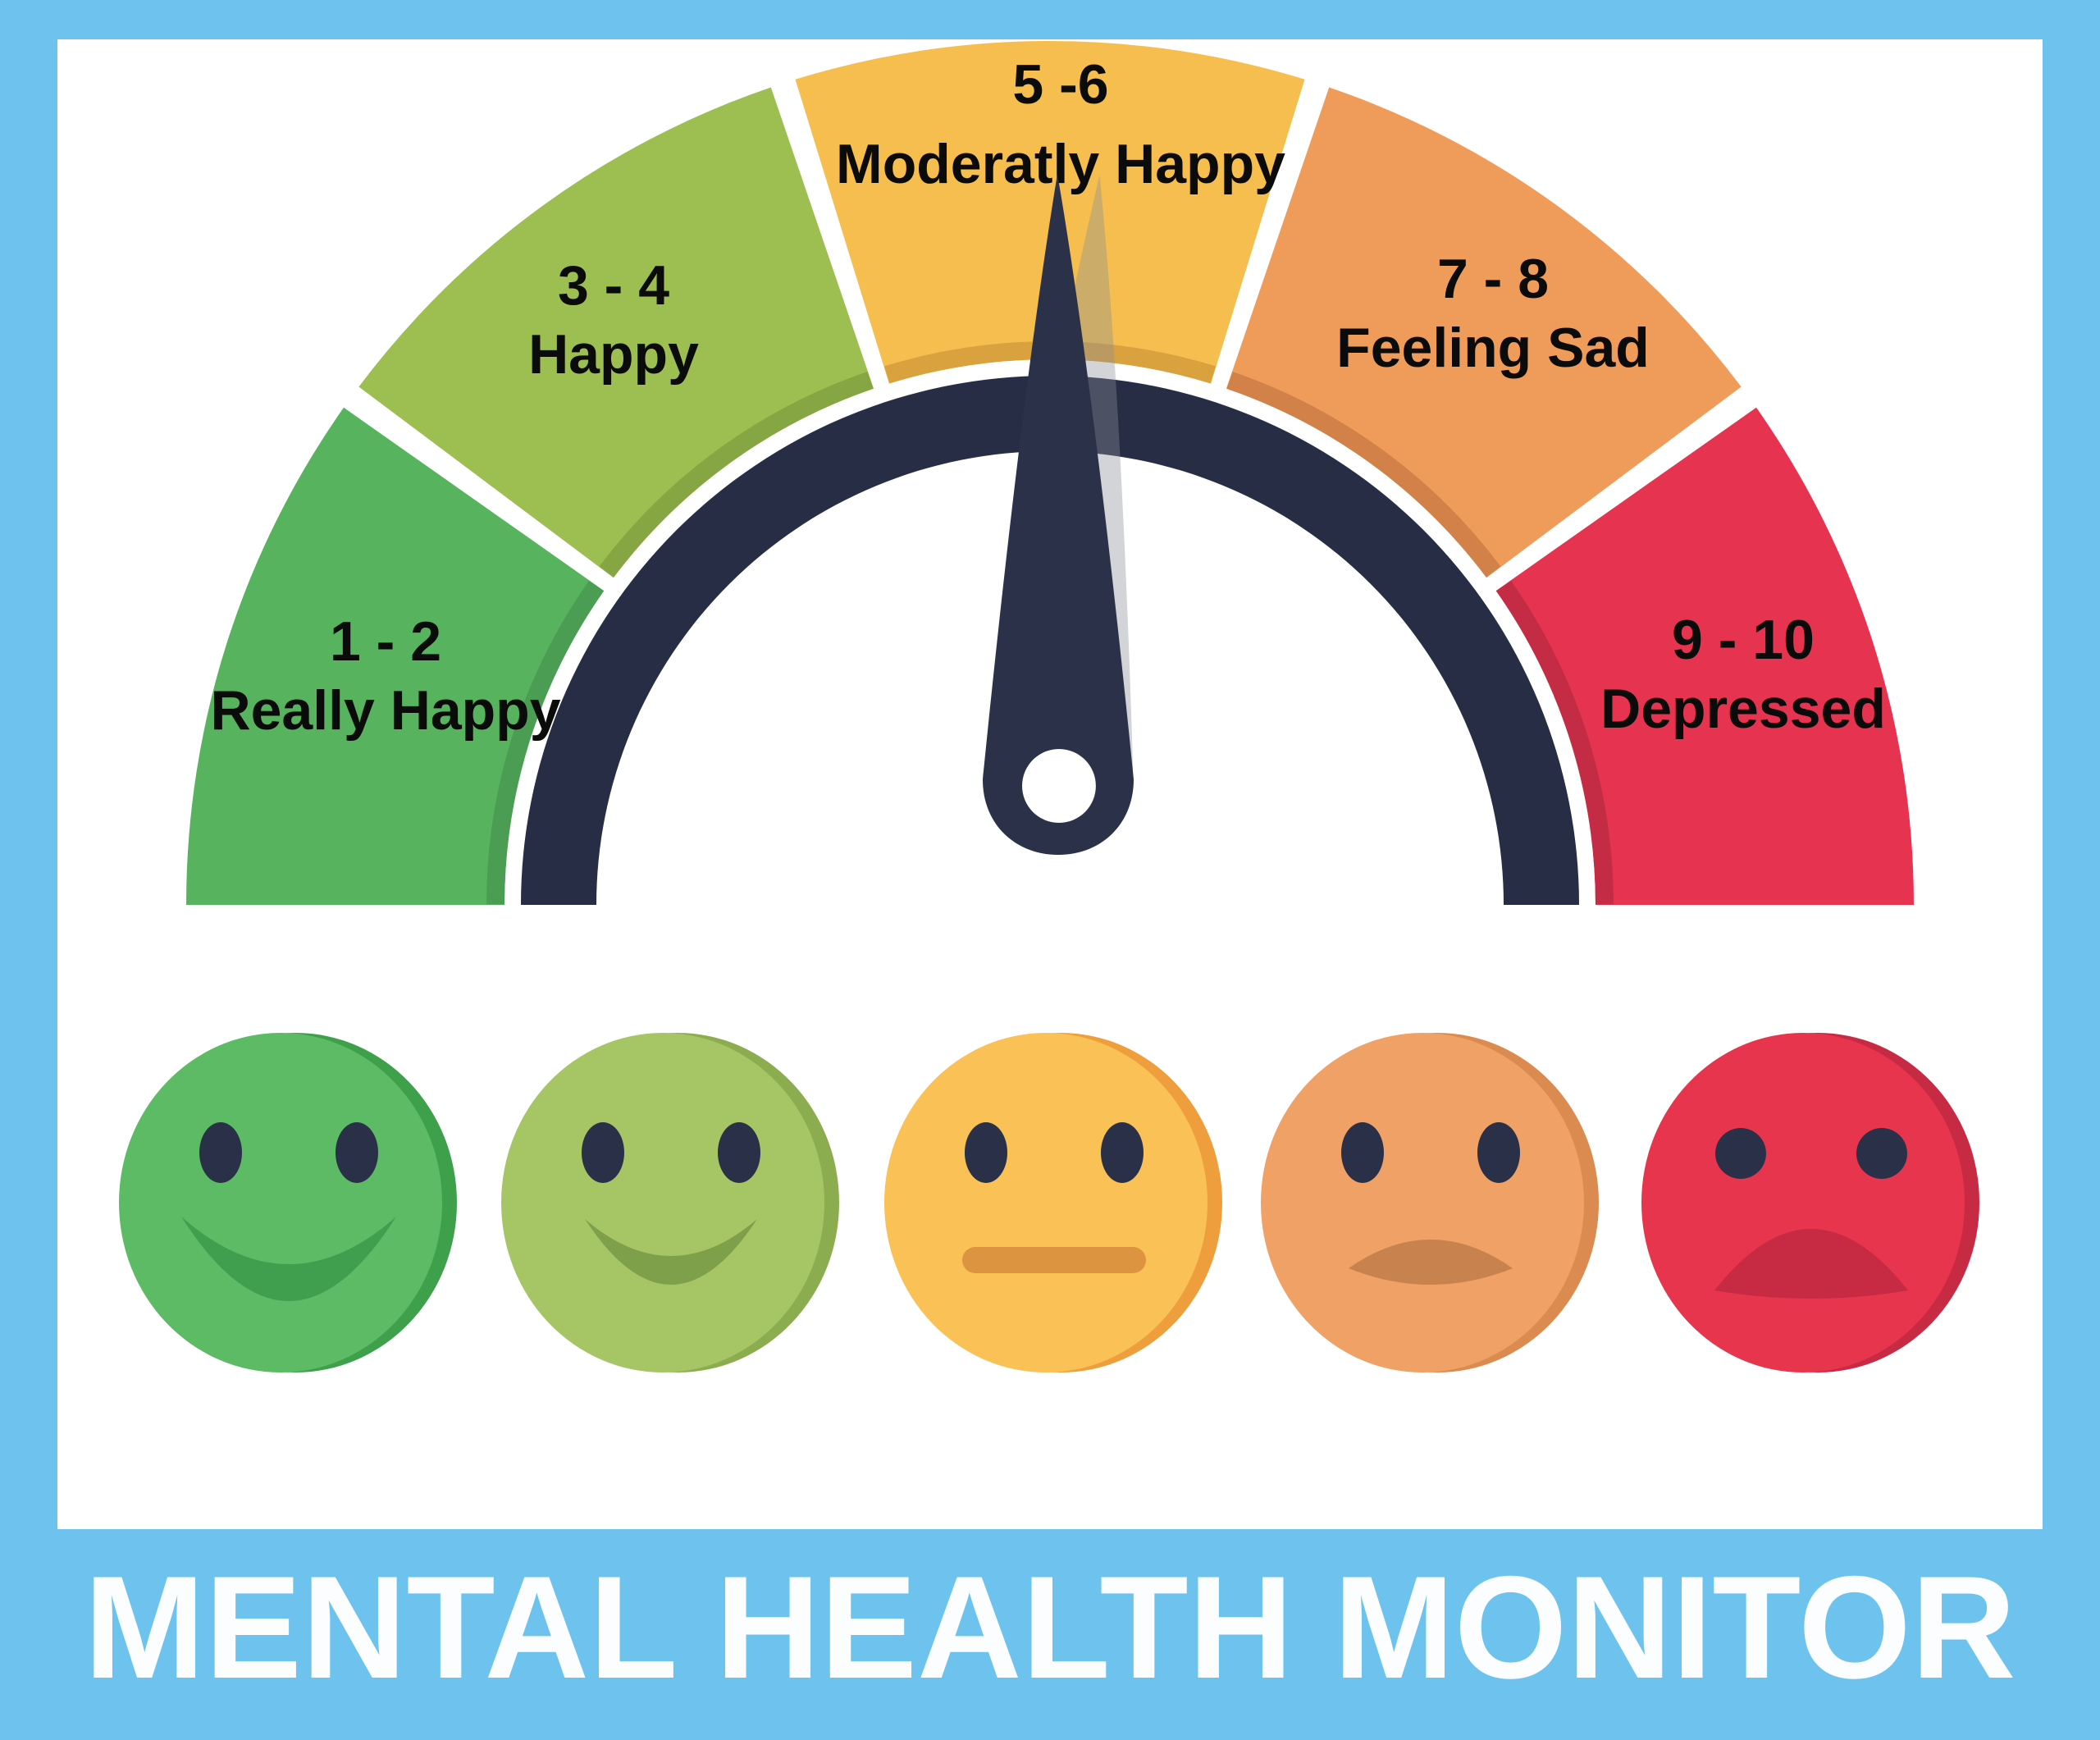 This screenshot has height=1740, width=2100. I want to click on segment-range-label: 9 - 10, so click(1744, 640).